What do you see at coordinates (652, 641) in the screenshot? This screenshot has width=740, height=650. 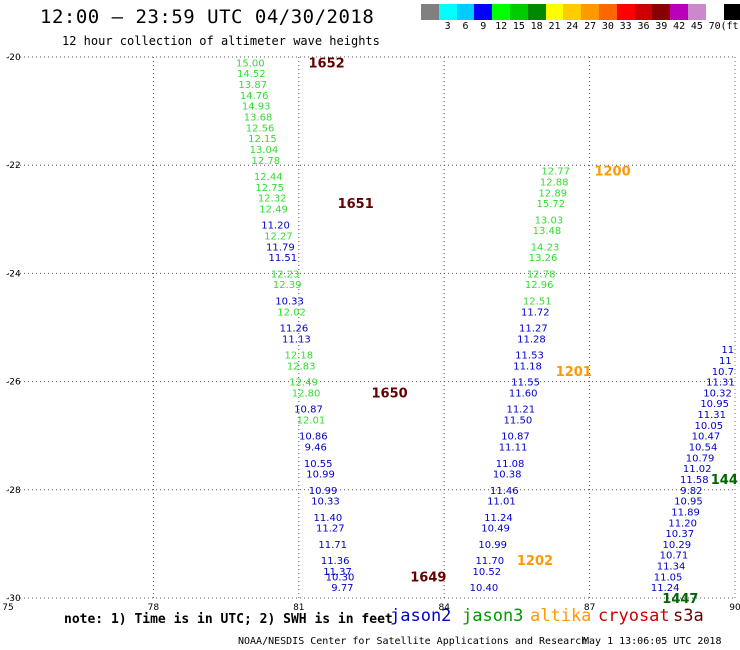 I see `generation-timestamp: May 1 13:06:05 UTC 2018` at bounding box center [652, 641].